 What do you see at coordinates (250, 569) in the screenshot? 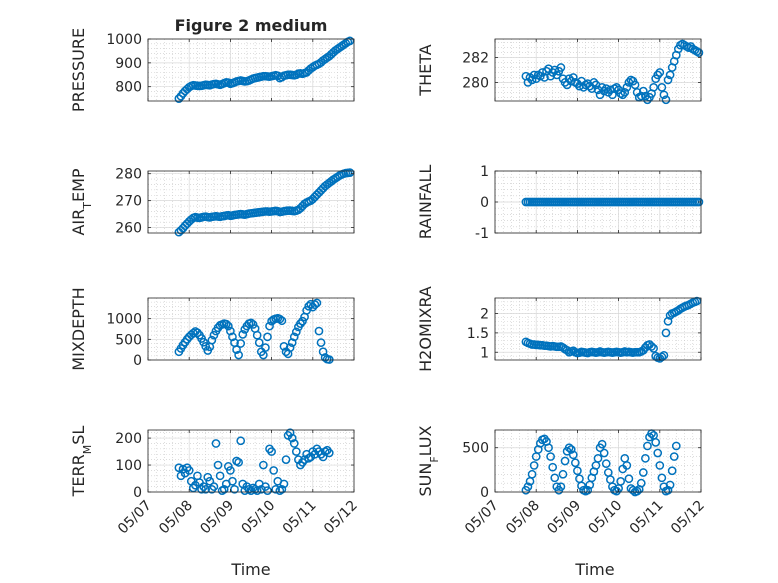
I see `x-axis-label-left: Time` at bounding box center [250, 569].